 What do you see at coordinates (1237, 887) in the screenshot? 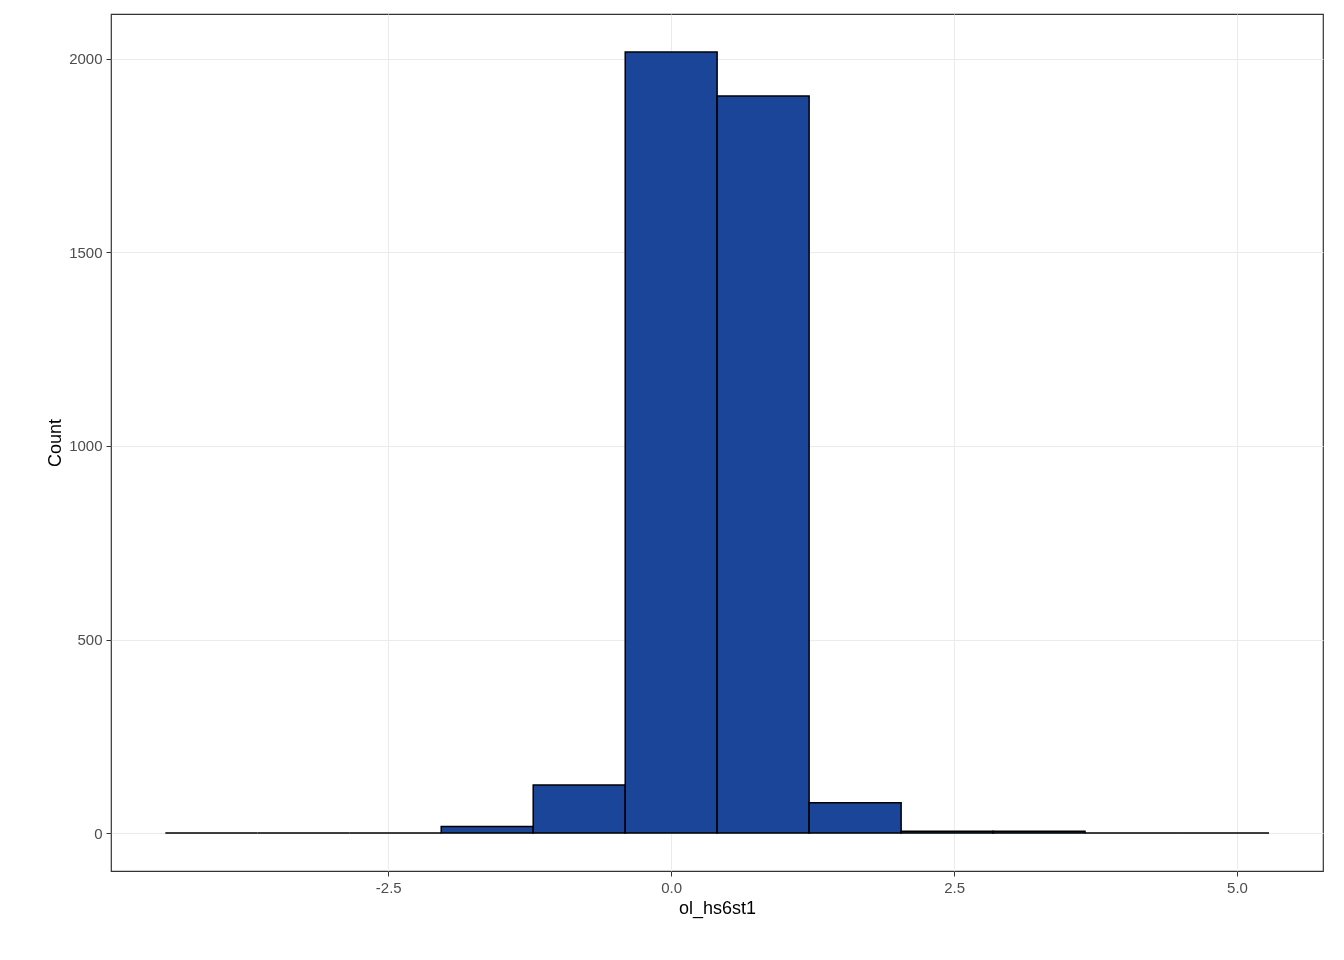
I see `x-tick-label: 5.0` at bounding box center [1237, 887].